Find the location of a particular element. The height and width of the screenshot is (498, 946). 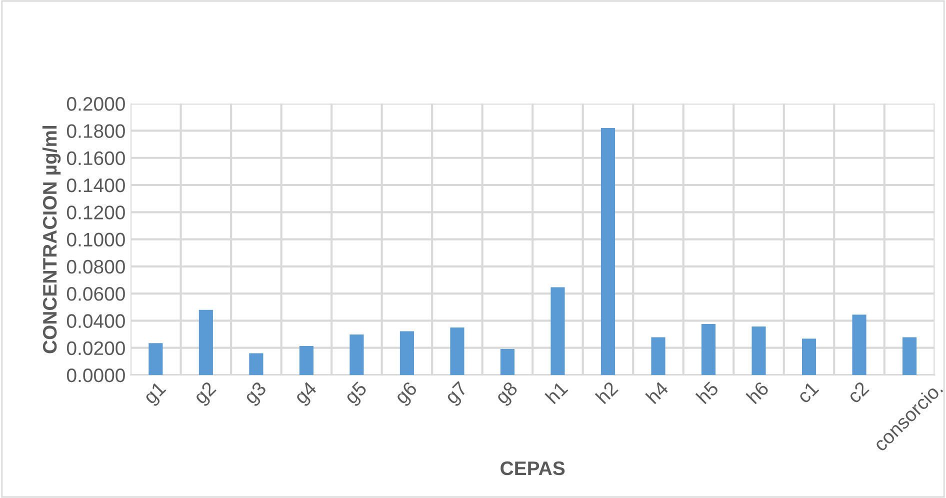

x-tick-label: g5 is located at coordinates (357, 394).